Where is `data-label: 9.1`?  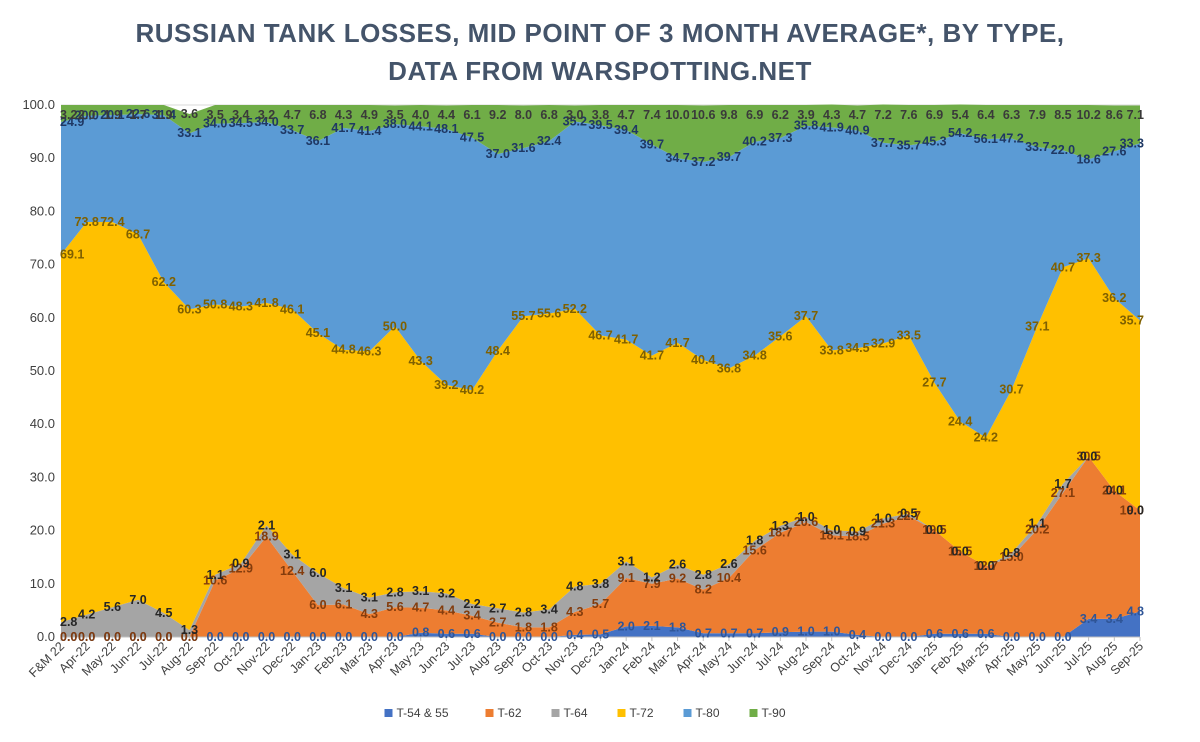 data-label: 9.1 is located at coordinates (625, 578).